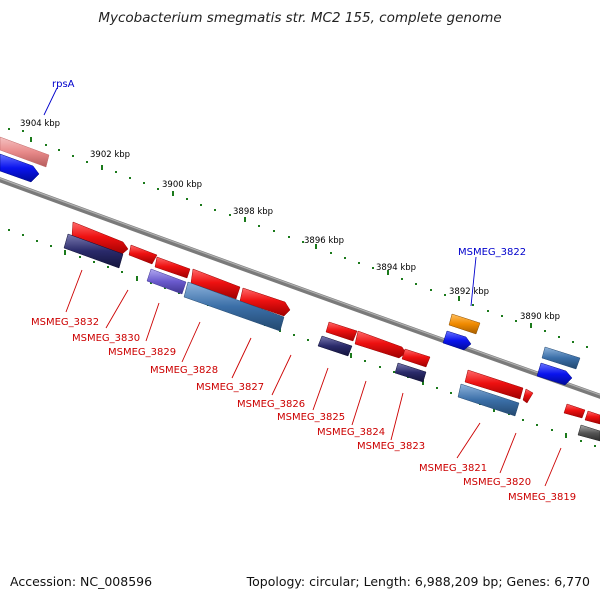 The width and height of the screenshot is (600, 600). Describe the element at coordinates (396, 268) in the screenshot. I see `tick-label: 3894 kbp` at that location.